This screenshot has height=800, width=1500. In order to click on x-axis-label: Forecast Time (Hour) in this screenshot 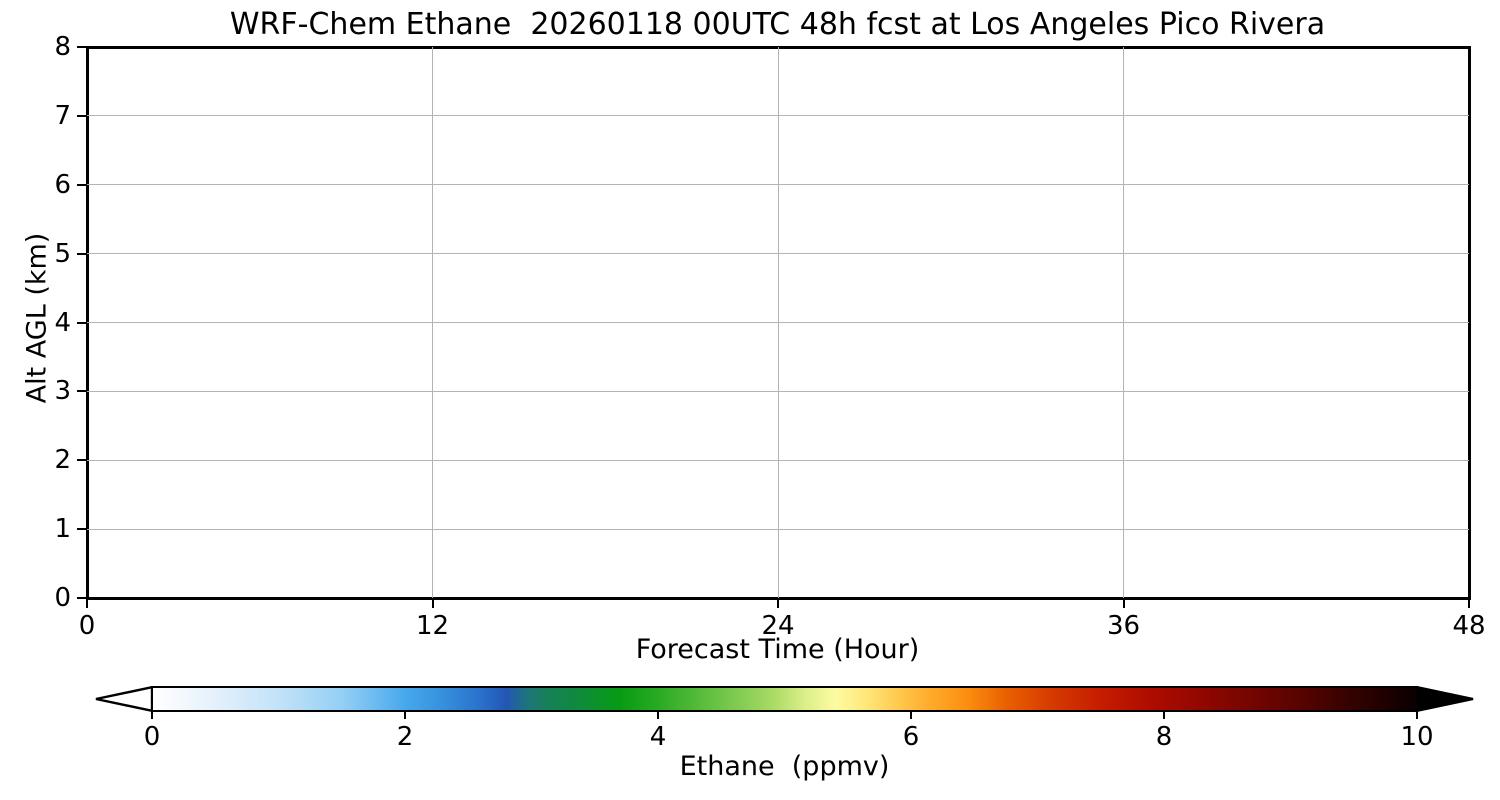, I will do `click(777, 649)`.